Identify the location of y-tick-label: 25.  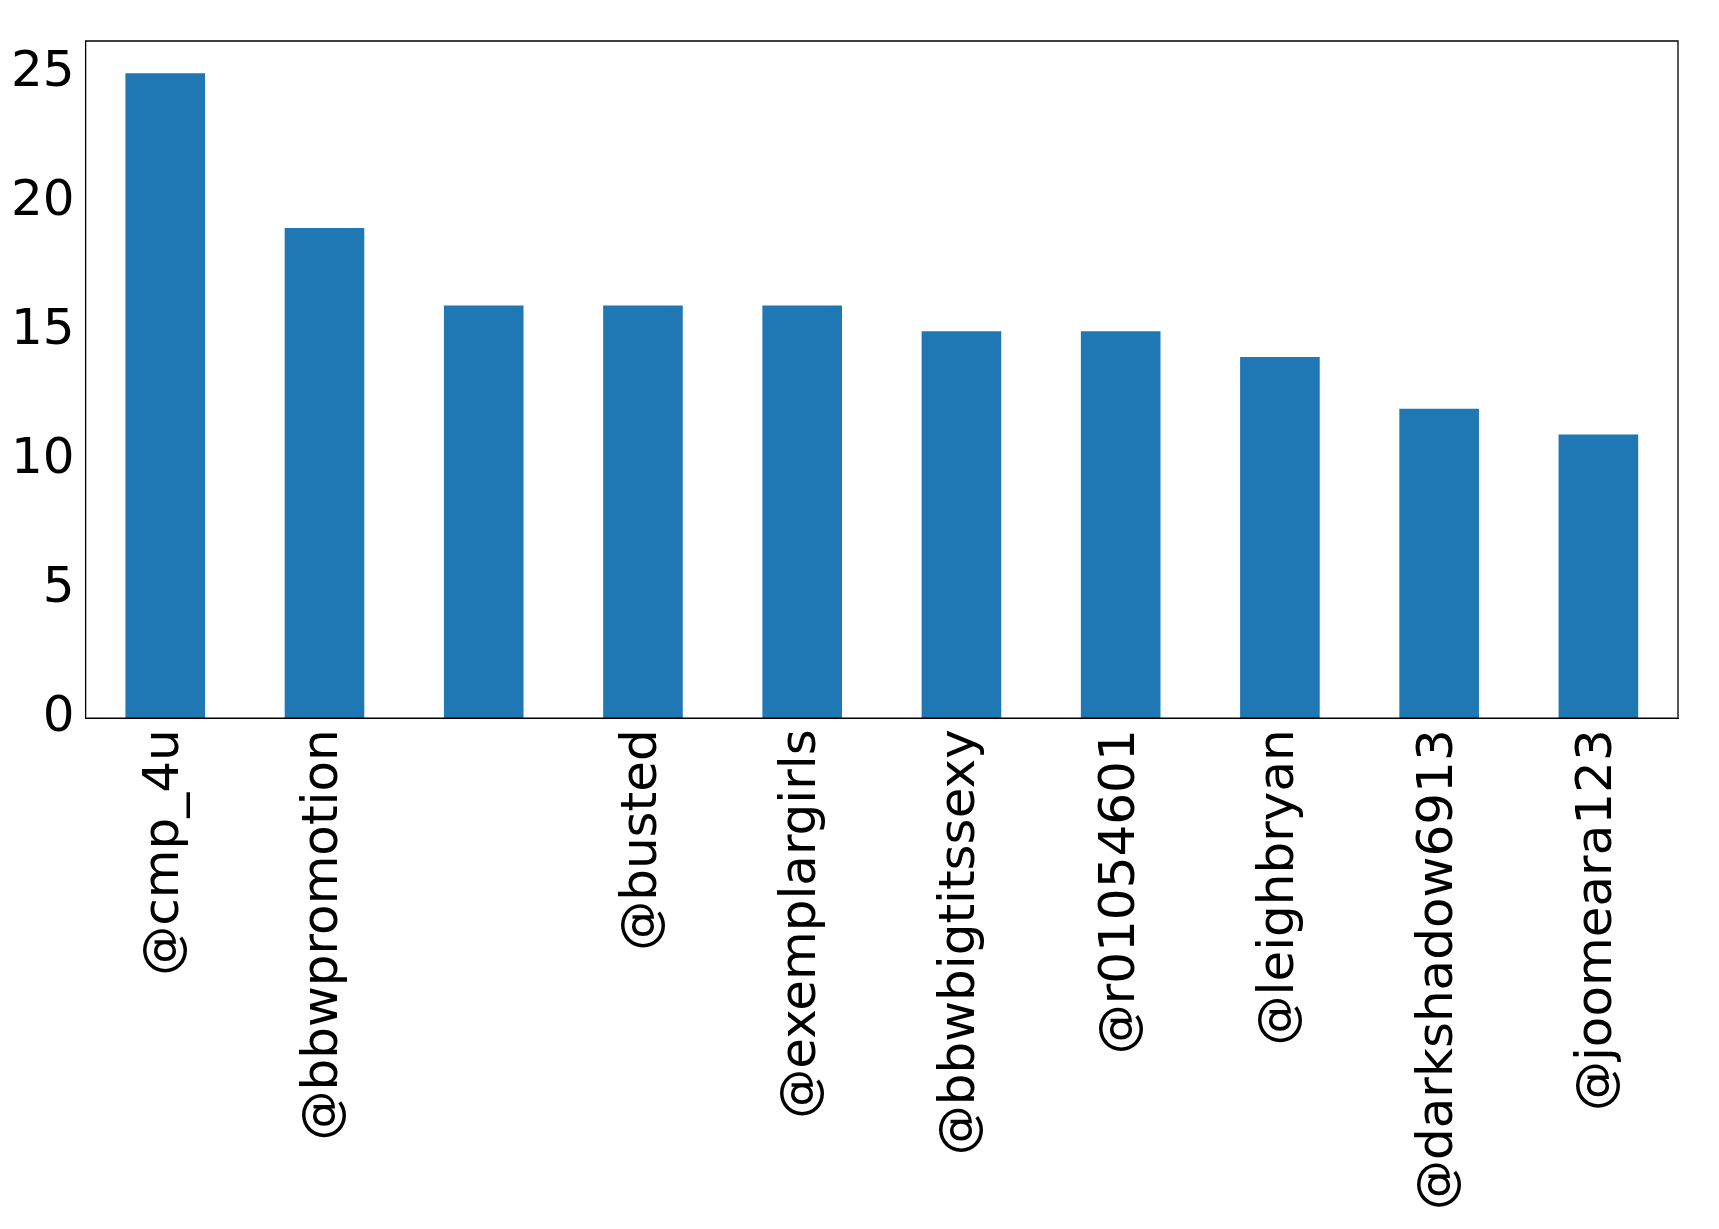
(43, 69).